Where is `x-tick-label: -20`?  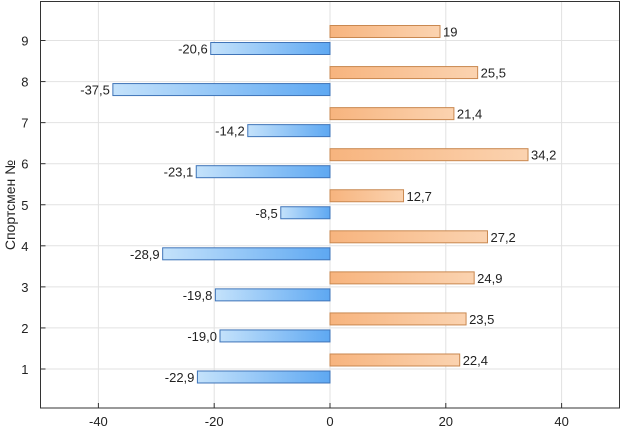
x-tick-label: -20 is located at coordinates (214, 421).